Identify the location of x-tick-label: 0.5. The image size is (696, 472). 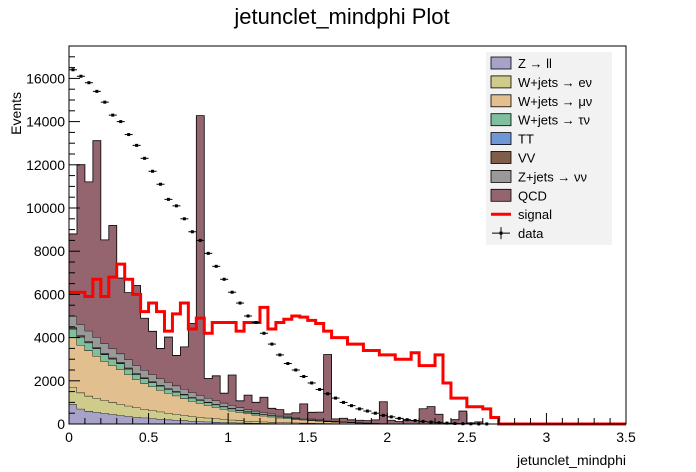
(149, 437).